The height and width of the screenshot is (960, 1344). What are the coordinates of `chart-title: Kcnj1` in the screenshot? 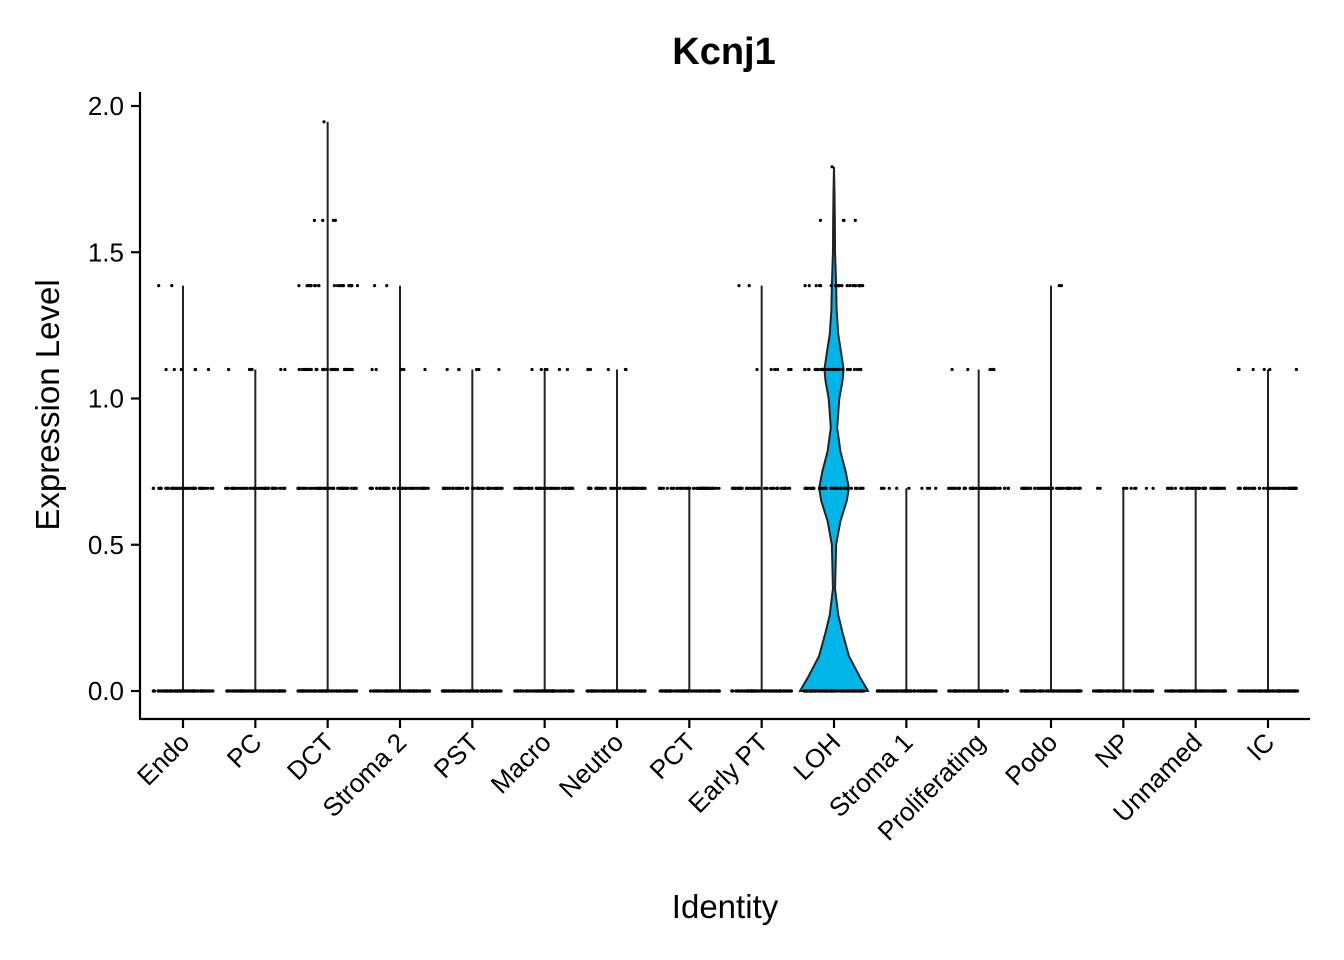 It's located at (723, 52).